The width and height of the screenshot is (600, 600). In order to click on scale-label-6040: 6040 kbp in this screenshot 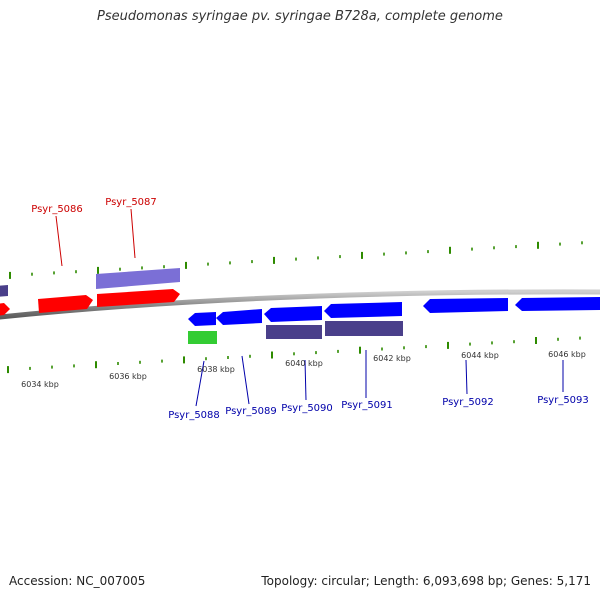, I will do `click(304, 363)`.